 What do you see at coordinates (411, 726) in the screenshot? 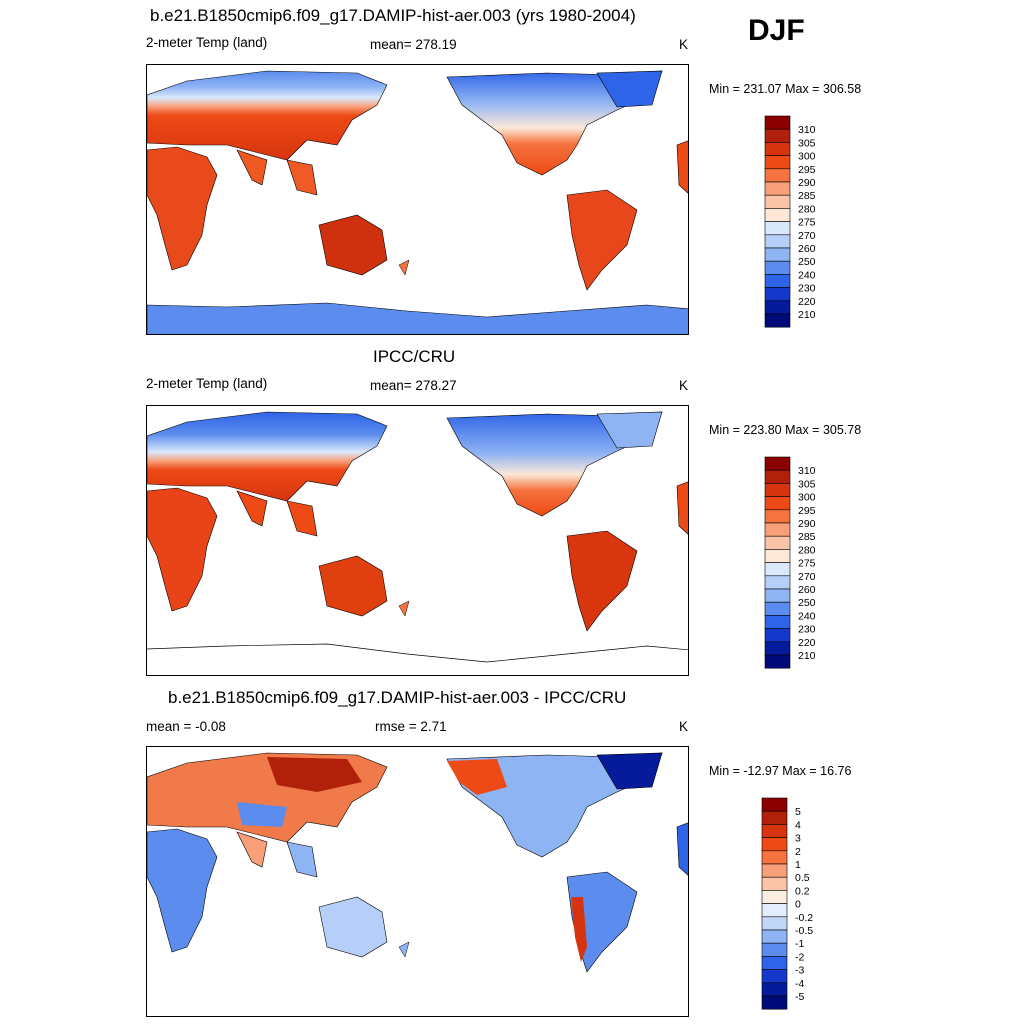
I see `panel3-rmse: rmse = 2.71` at bounding box center [411, 726].